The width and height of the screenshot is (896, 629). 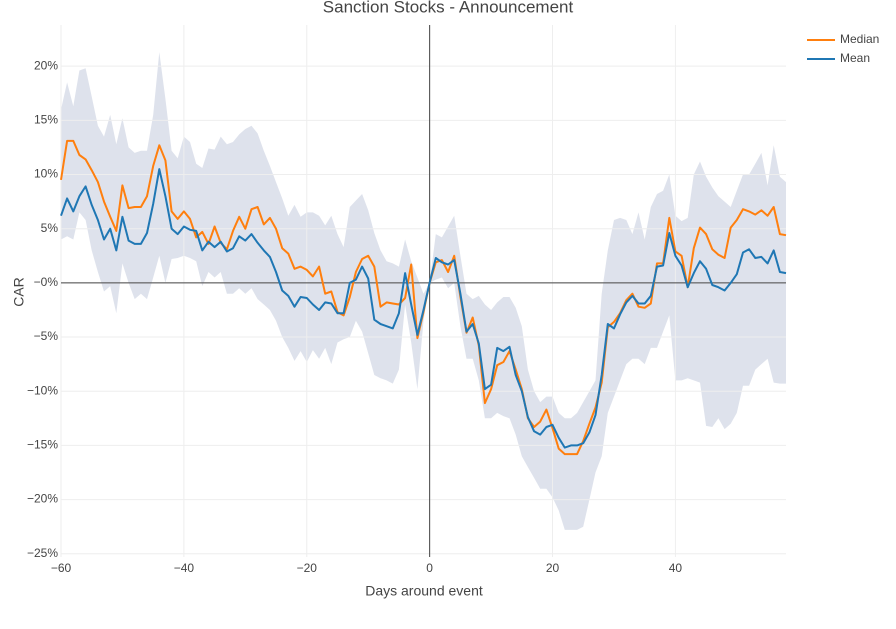 I want to click on y-tick-label: −20%, so click(x=42, y=499).